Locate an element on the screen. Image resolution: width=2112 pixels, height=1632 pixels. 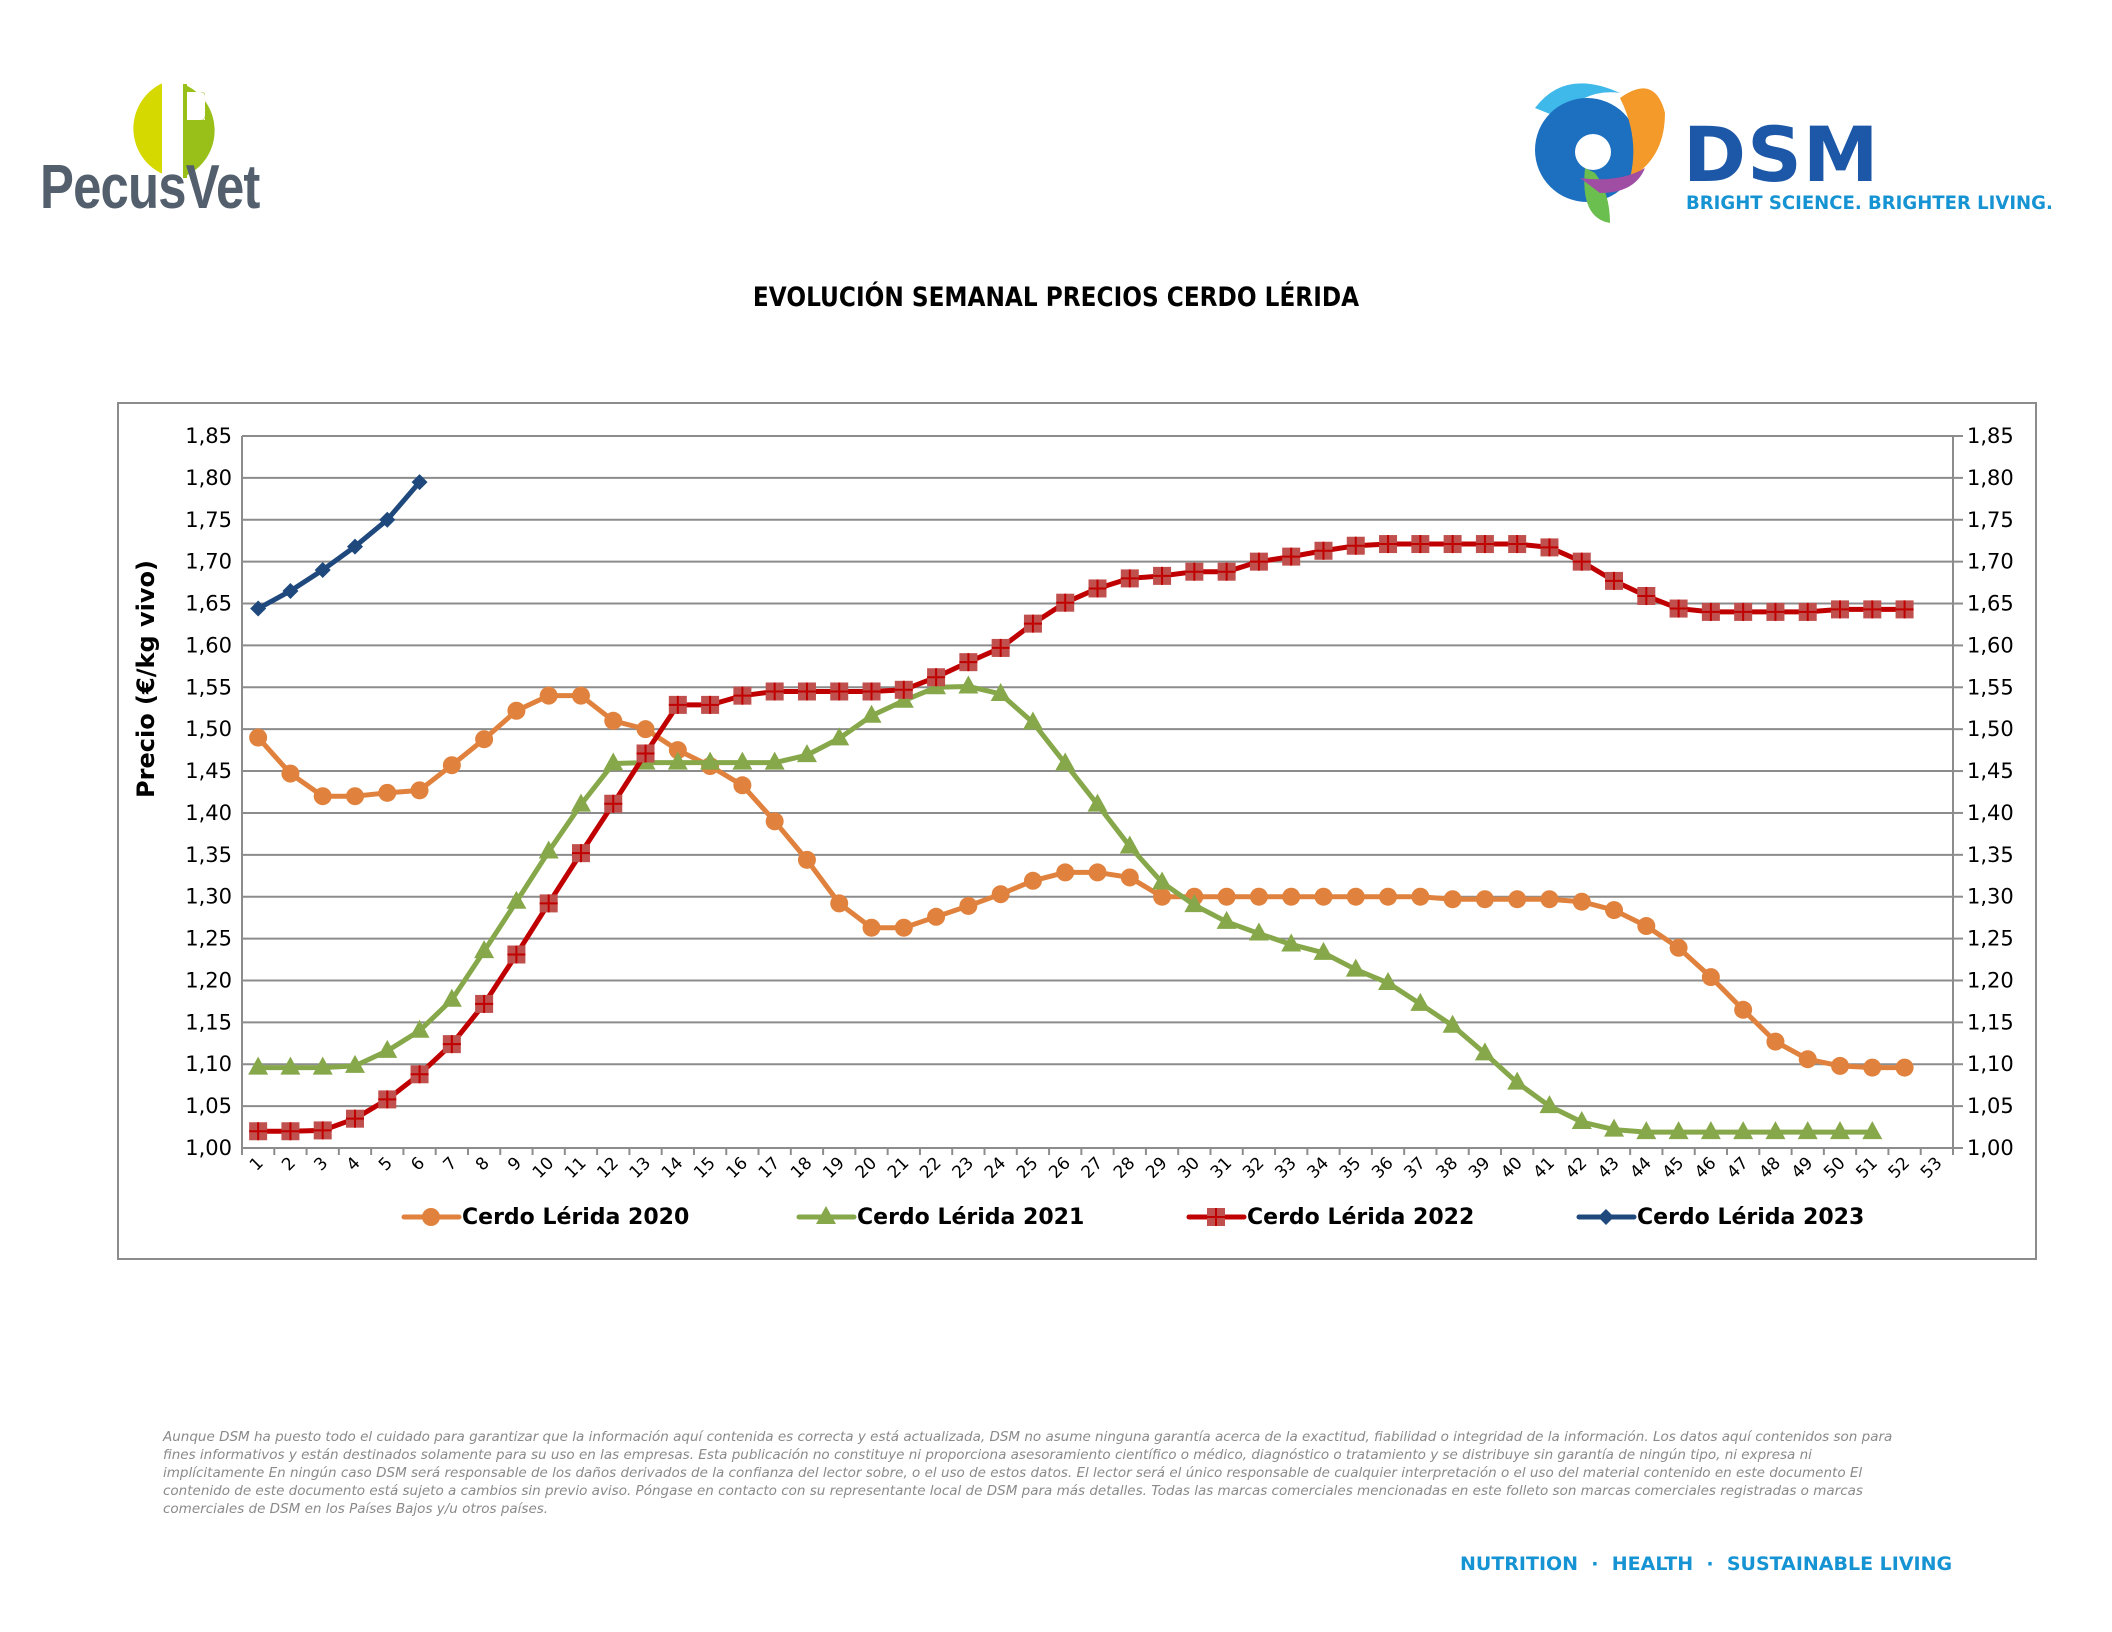
x-tick-label: 25 is located at coordinates (1027, 1167).